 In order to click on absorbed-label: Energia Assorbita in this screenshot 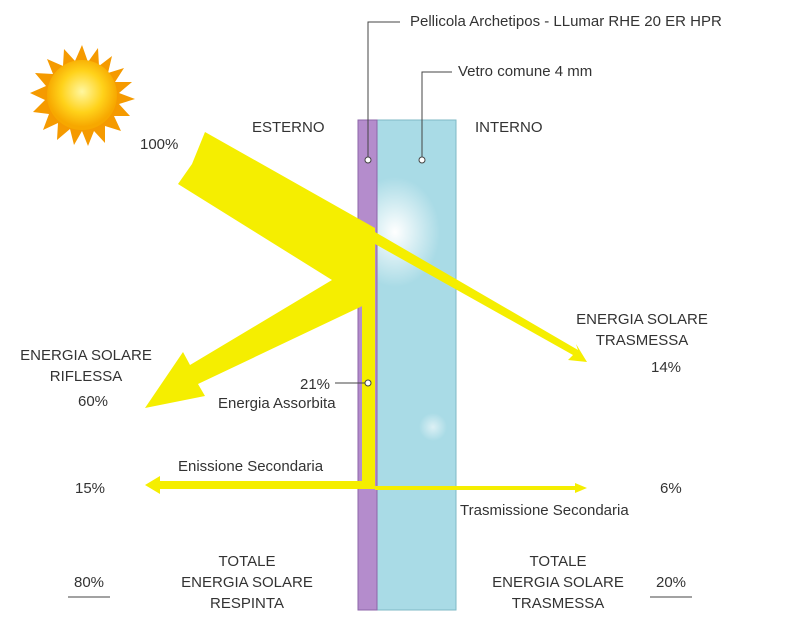, I will do `click(277, 403)`.